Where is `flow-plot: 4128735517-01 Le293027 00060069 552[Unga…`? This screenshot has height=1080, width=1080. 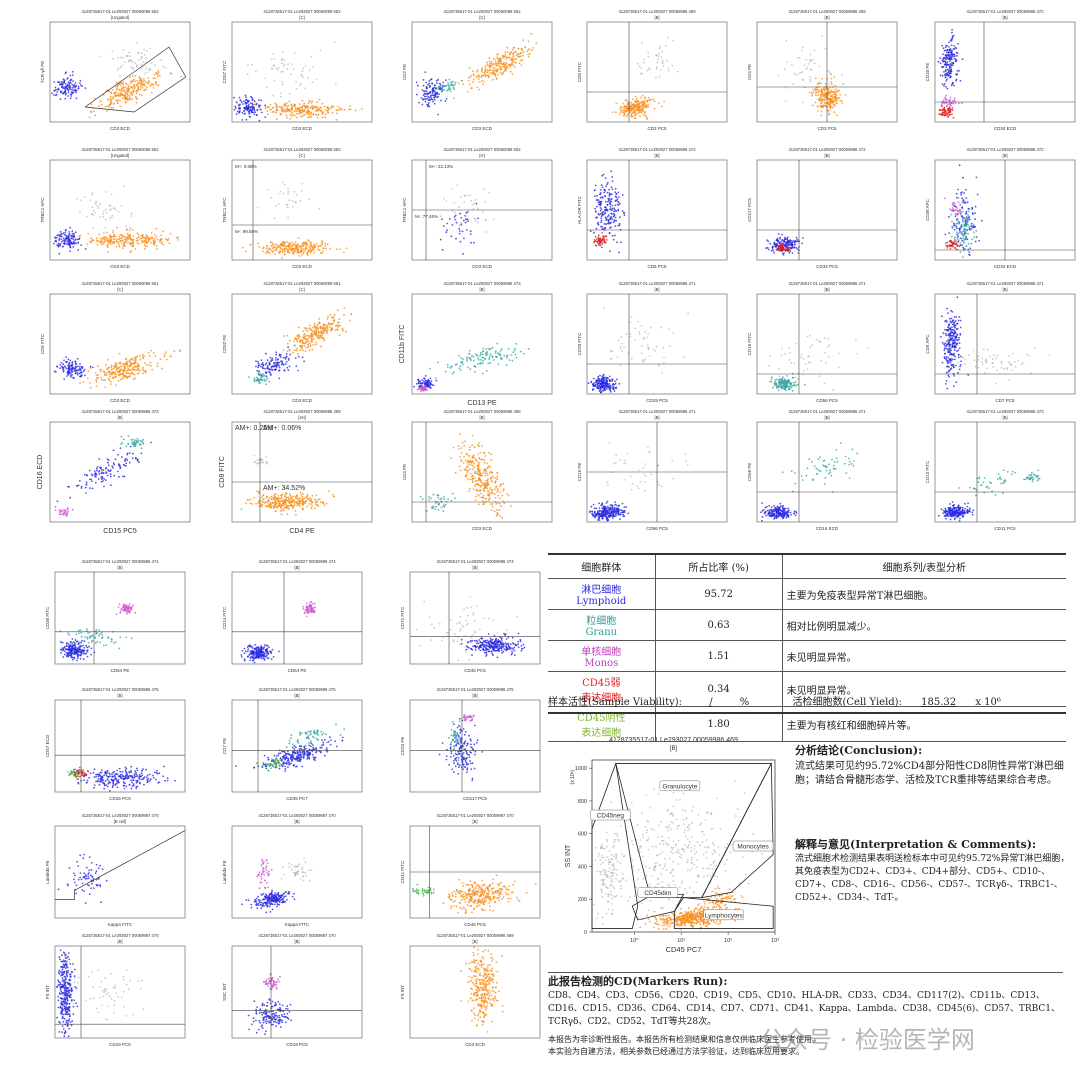
flow-plot: 4128735517-01 Le293027 00060069 552[Unga… is located at coordinates (115, 70).